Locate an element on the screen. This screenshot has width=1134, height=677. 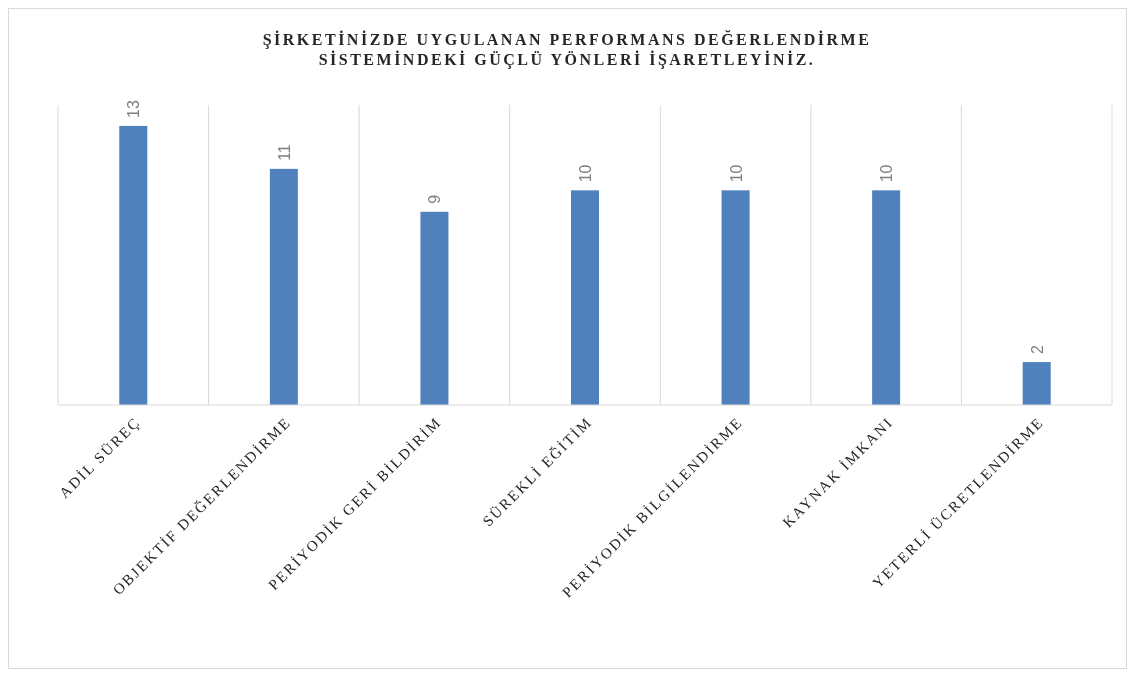
data-label: 11 is located at coordinates (284, 152).